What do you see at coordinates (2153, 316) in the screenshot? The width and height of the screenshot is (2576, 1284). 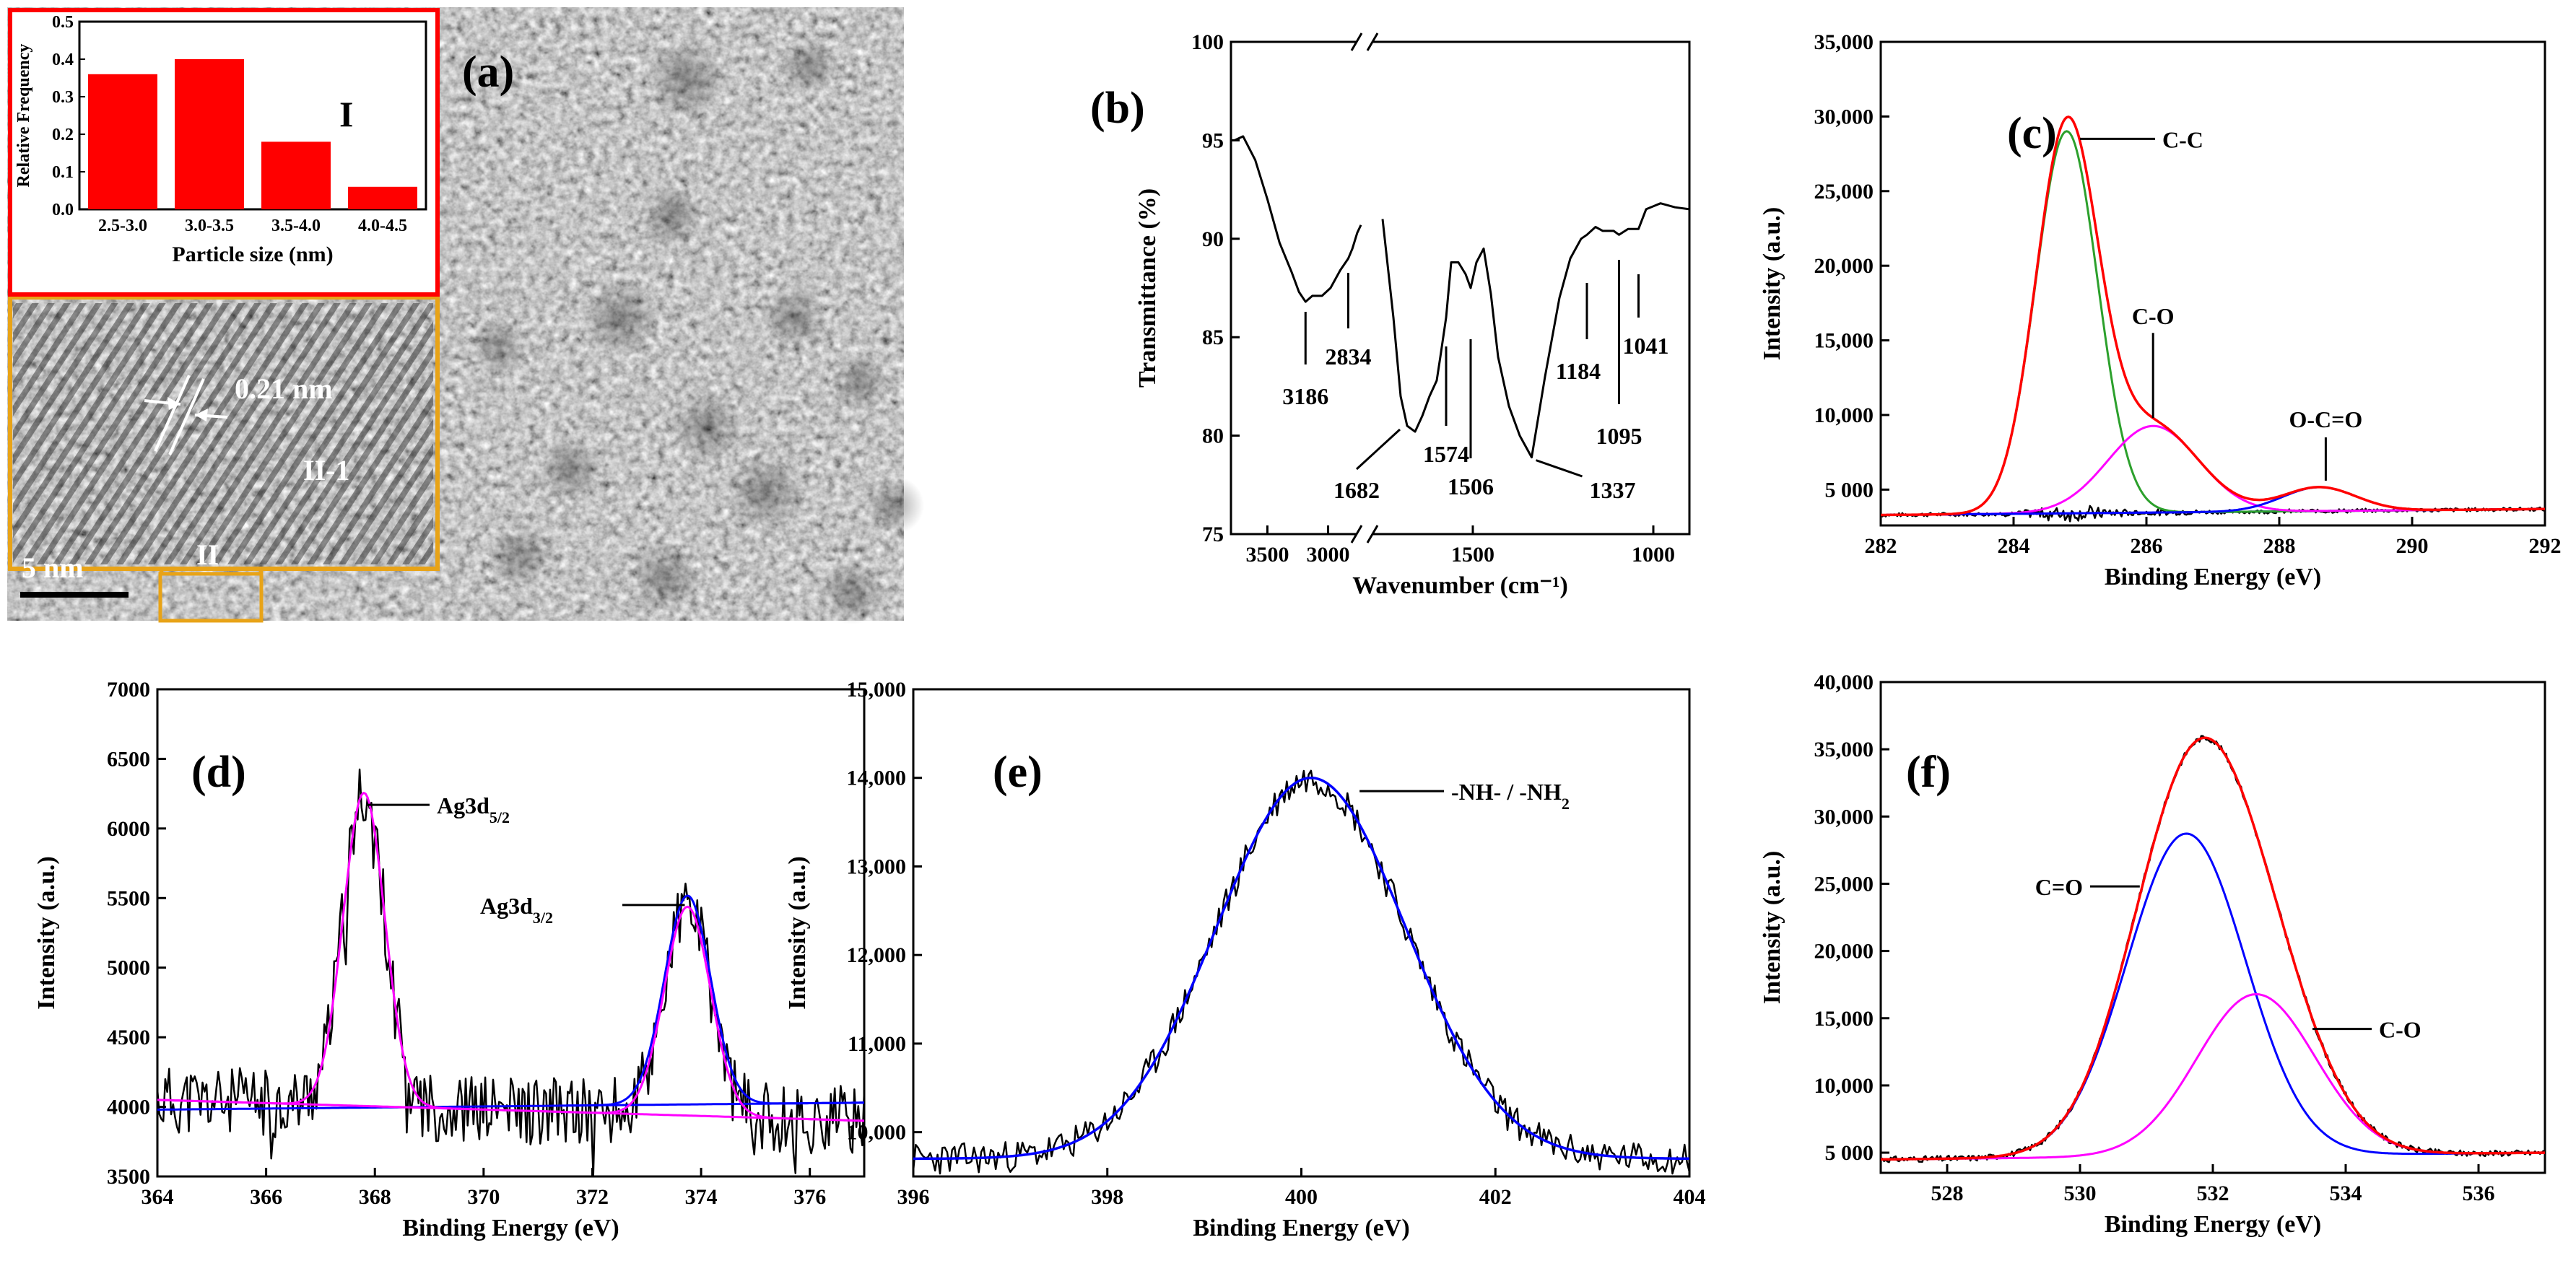 I see `peak-label: C-O` at bounding box center [2153, 316].